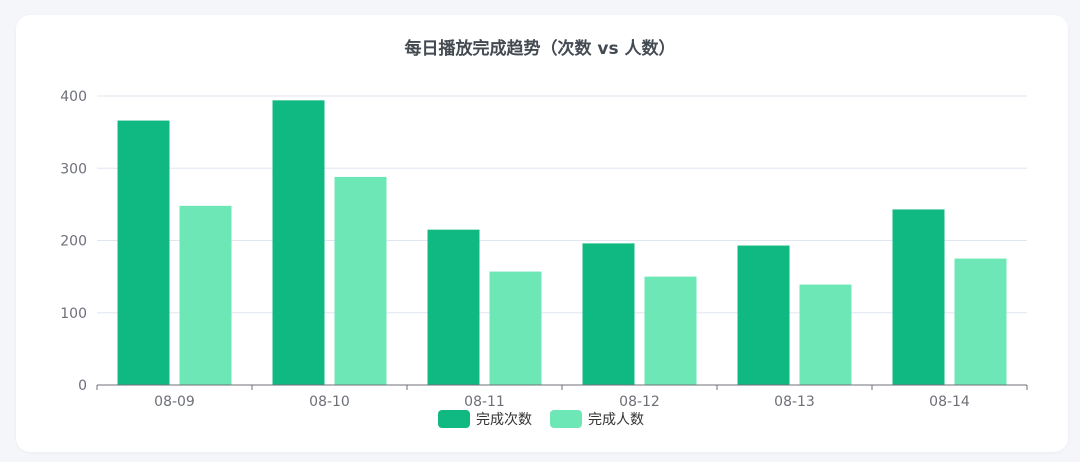 Image resolution: width=1080 pixels, height=462 pixels. I want to click on x-tick-label: 08-11, so click(484, 402).